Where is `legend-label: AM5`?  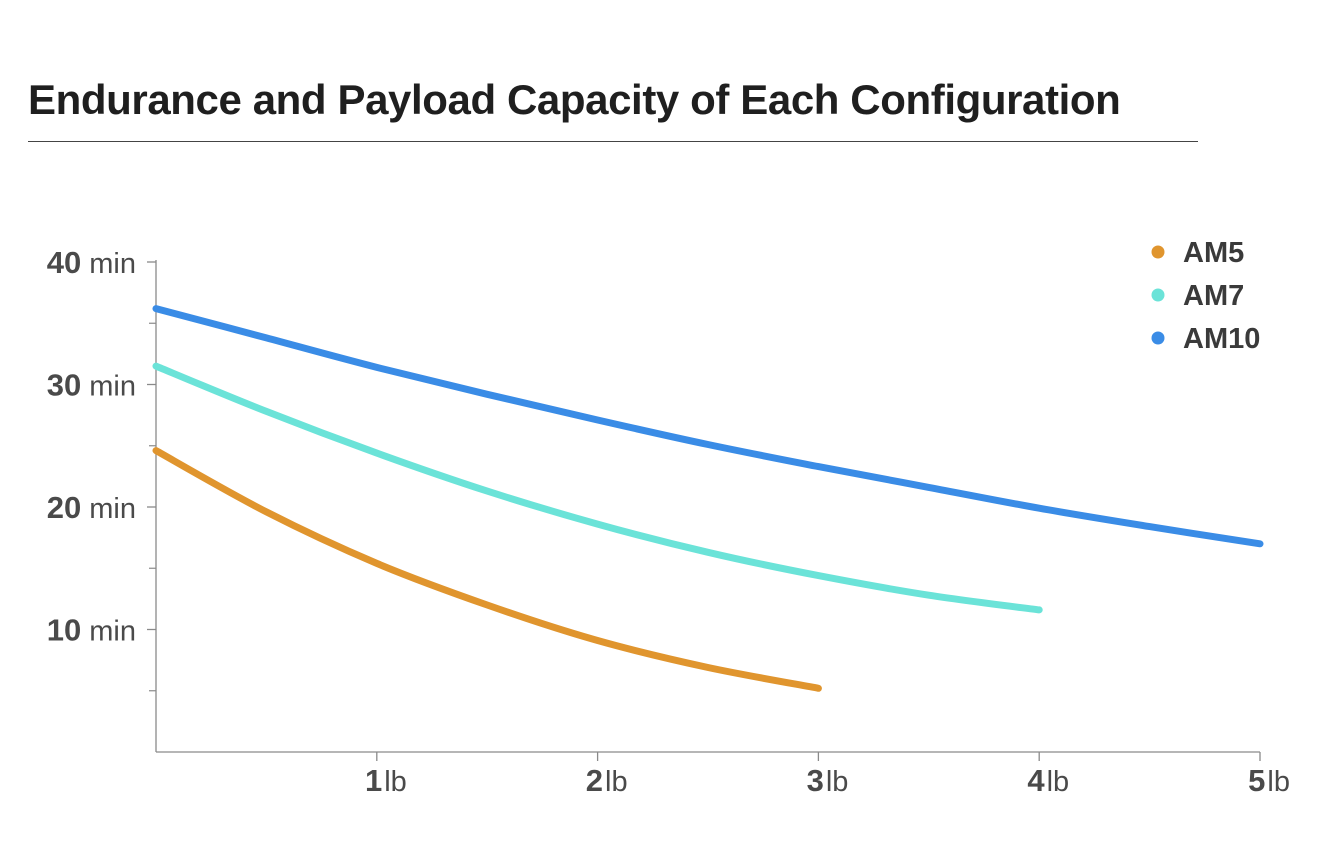
legend-label: AM5 is located at coordinates (1213, 253).